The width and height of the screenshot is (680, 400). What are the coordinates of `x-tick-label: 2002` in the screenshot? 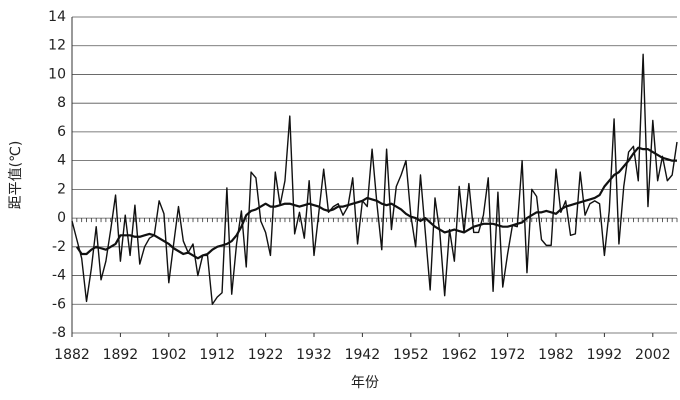 It's located at (653, 355).